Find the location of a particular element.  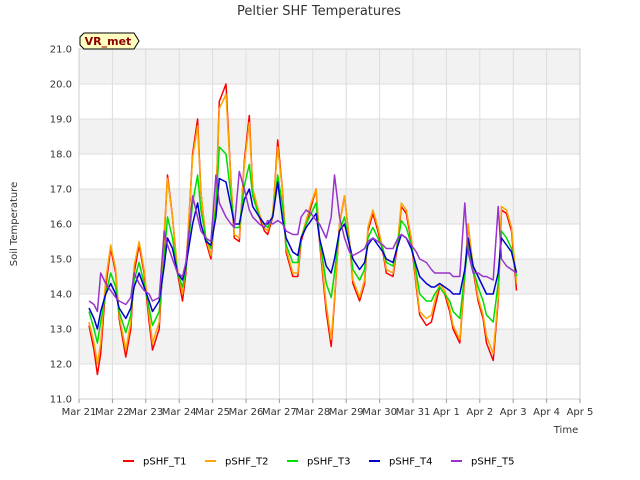

x-tick-label: Apr 4 is located at coordinates (546, 412).